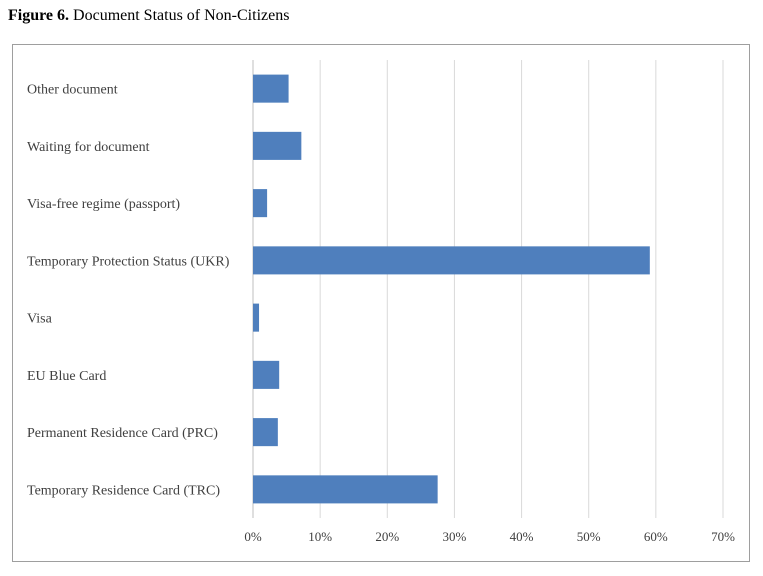  I want to click on x-tick-label: 50%, so click(589, 536).